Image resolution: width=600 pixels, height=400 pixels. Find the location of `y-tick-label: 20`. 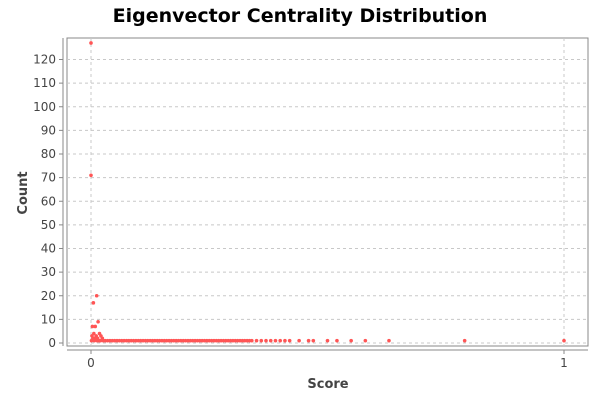

y-tick-label: 20 is located at coordinates (48, 296).